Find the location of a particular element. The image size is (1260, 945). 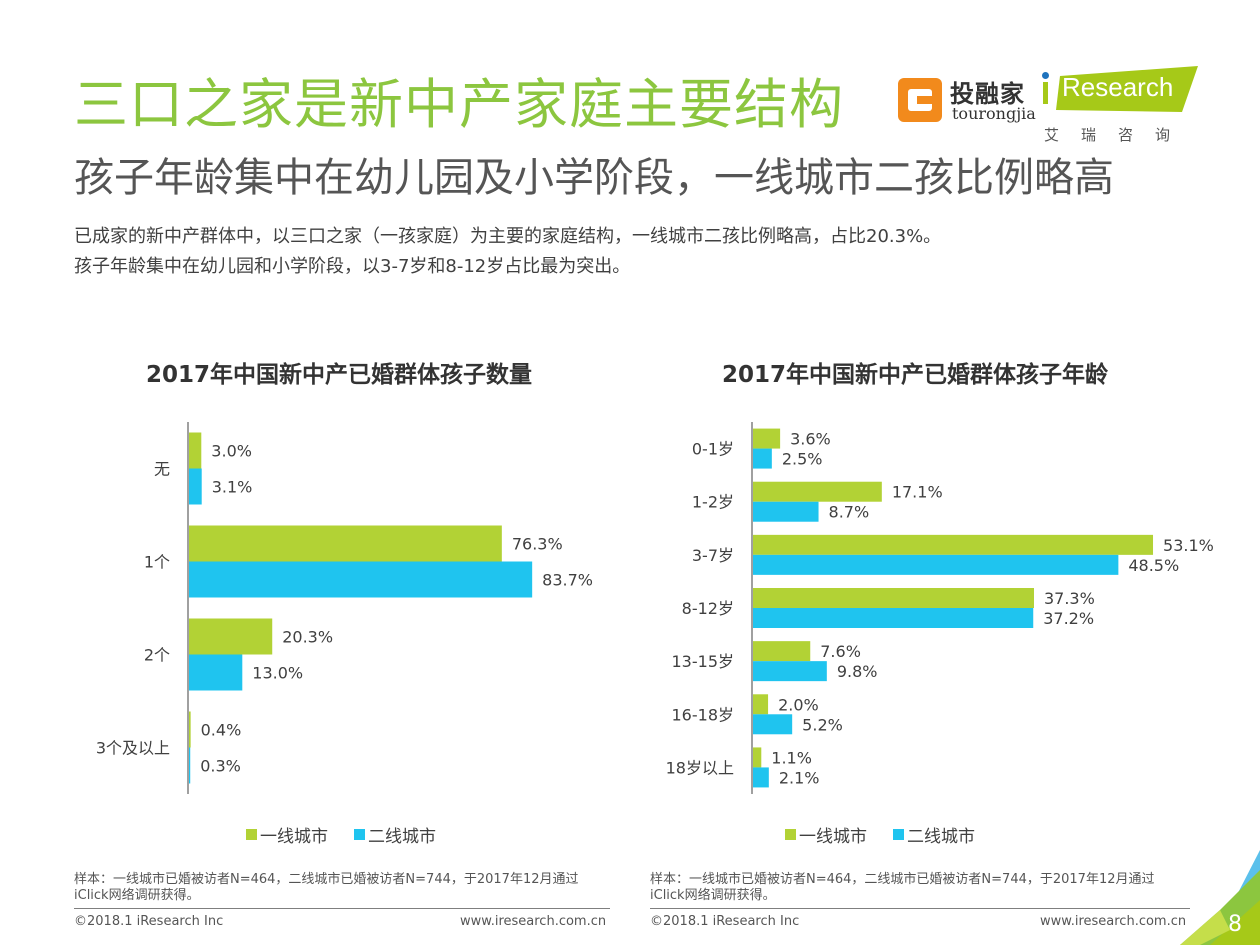

chart1-legend: 一线城市 二线城市 is located at coordinates (354, 834).